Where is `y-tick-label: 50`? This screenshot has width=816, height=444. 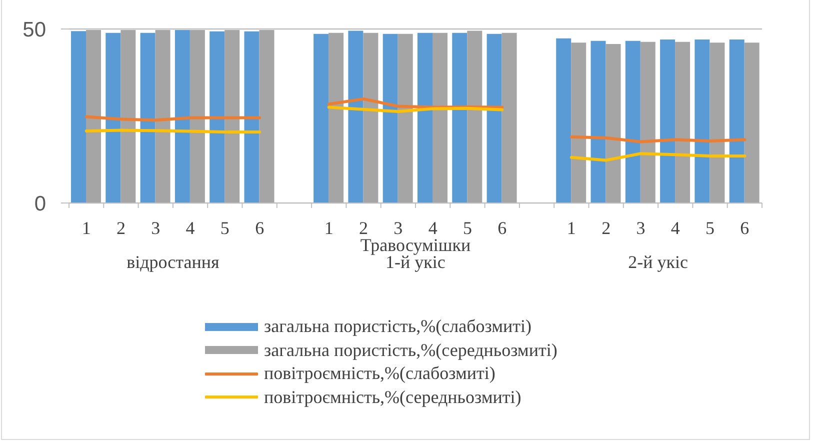
y-tick-label: 50 is located at coordinates (34, 30).